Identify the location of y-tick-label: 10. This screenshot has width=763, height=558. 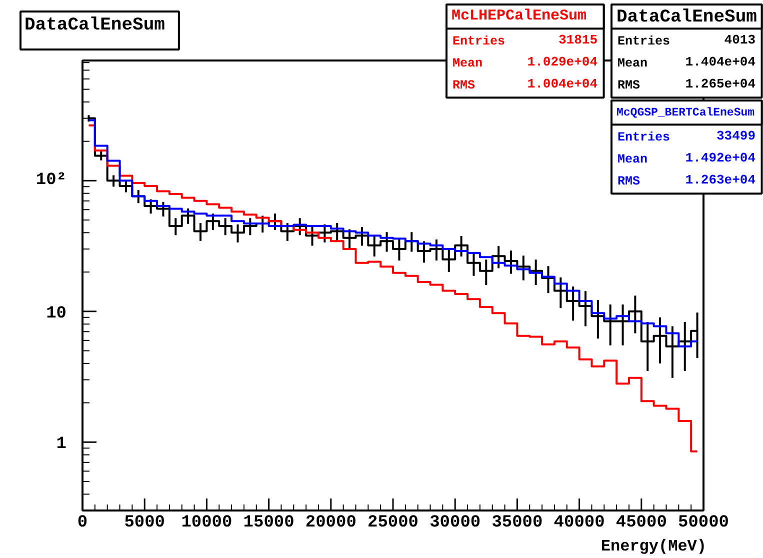
(56, 314).